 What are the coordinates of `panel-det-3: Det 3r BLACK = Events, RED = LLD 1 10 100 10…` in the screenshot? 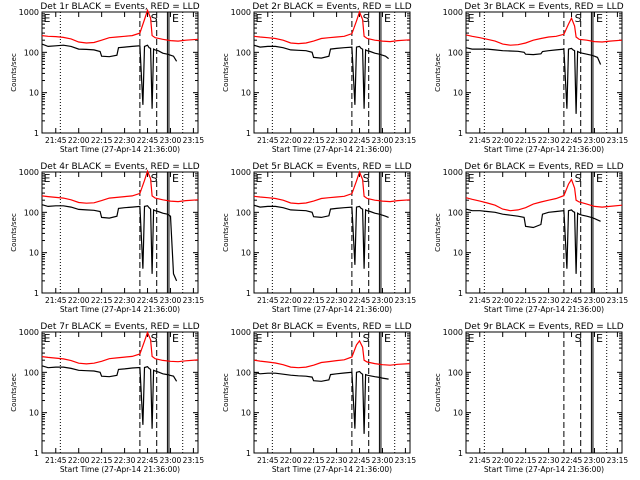 It's located at (531, 78).